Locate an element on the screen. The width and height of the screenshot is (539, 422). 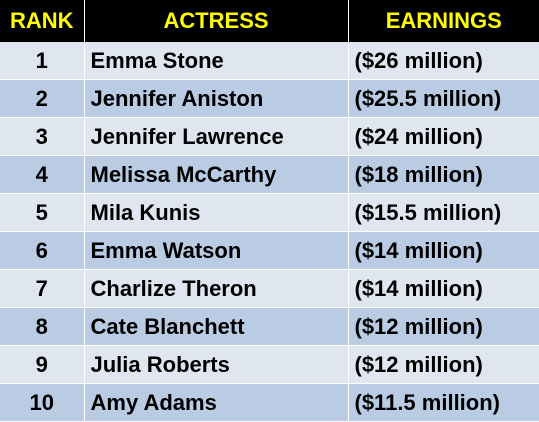
table-row: 9 Julia Roberts ($12 million) is located at coordinates (269, 364).